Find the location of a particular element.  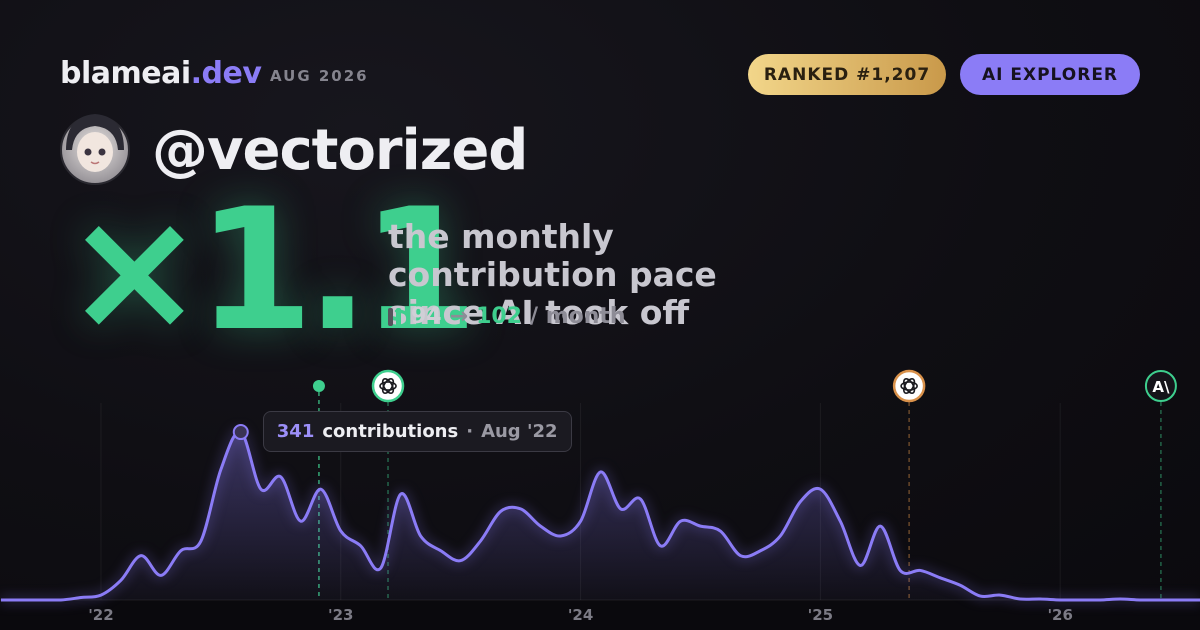

tooltip-date: Aug '22 is located at coordinates (519, 431).